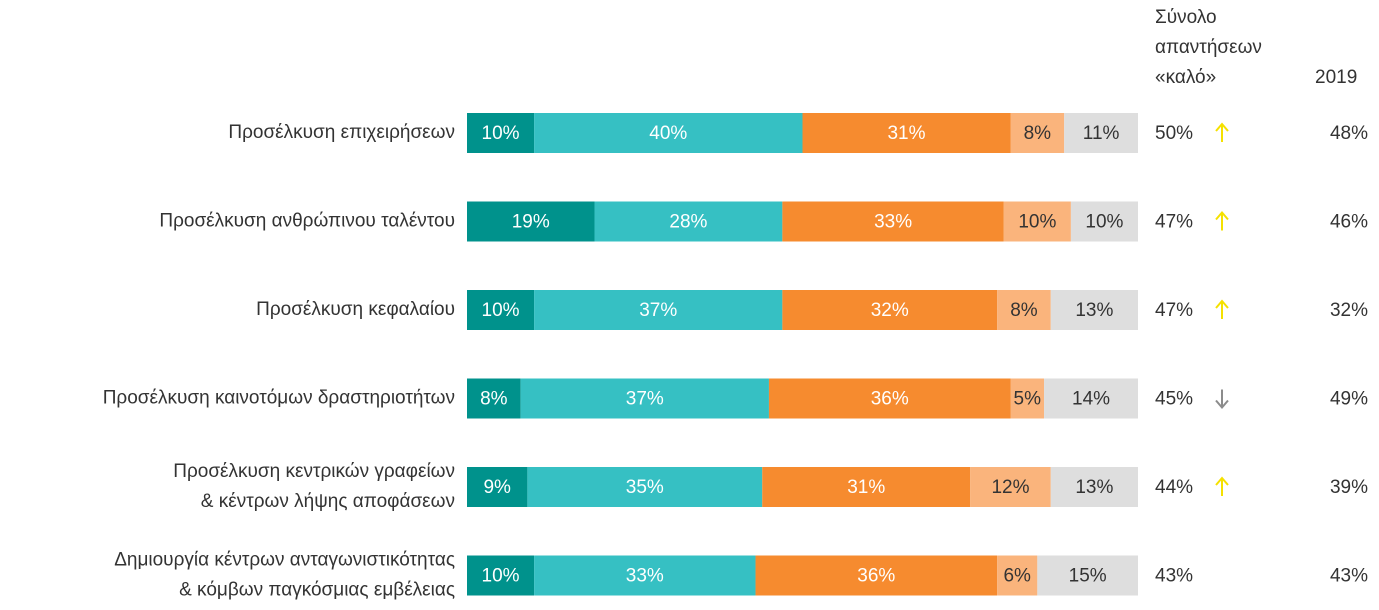  I want to click on bar-value-label: 40%, so click(668, 133).